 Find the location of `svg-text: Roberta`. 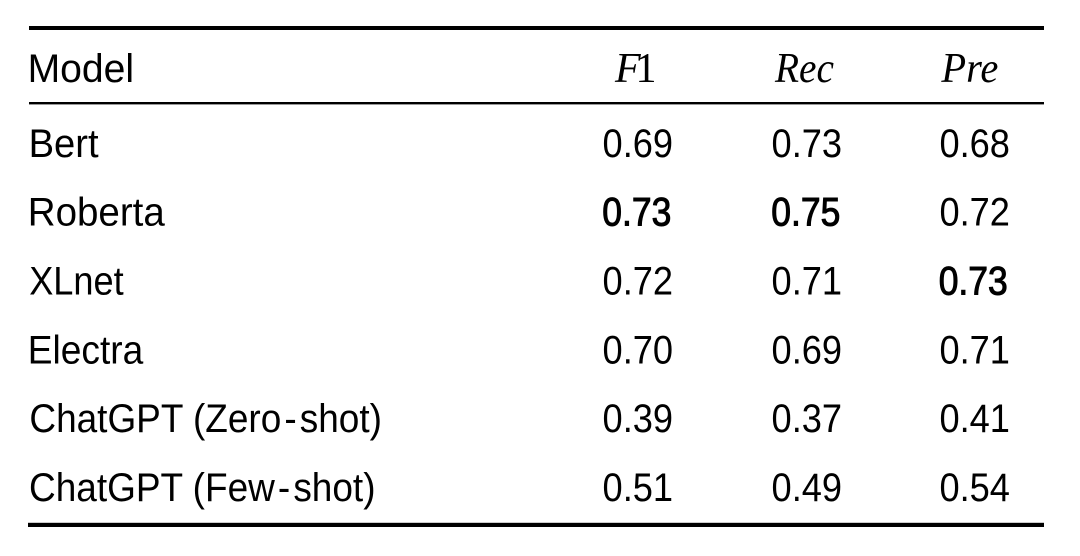

svg-text: Roberta is located at coordinates (97, 213).